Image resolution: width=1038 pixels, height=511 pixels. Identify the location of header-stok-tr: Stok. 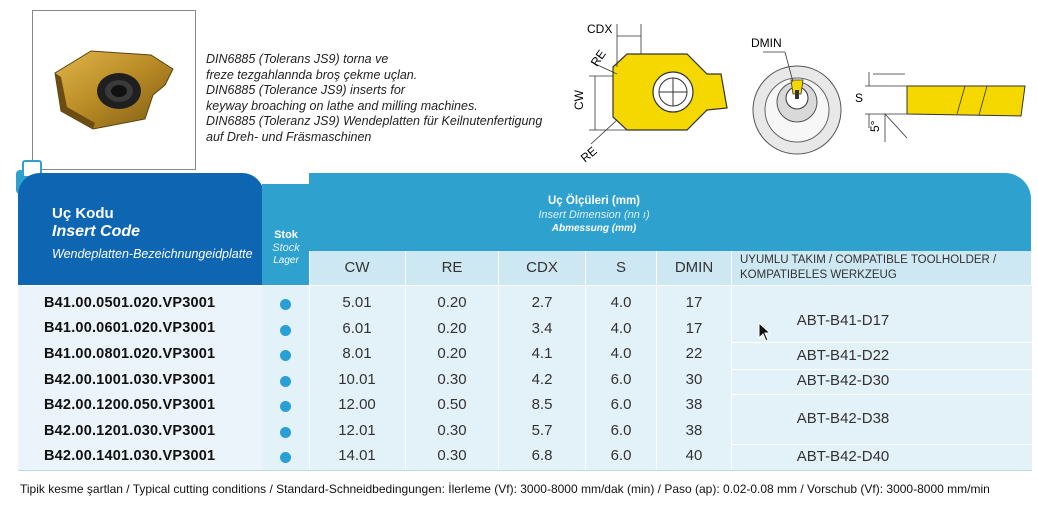
(286, 235).